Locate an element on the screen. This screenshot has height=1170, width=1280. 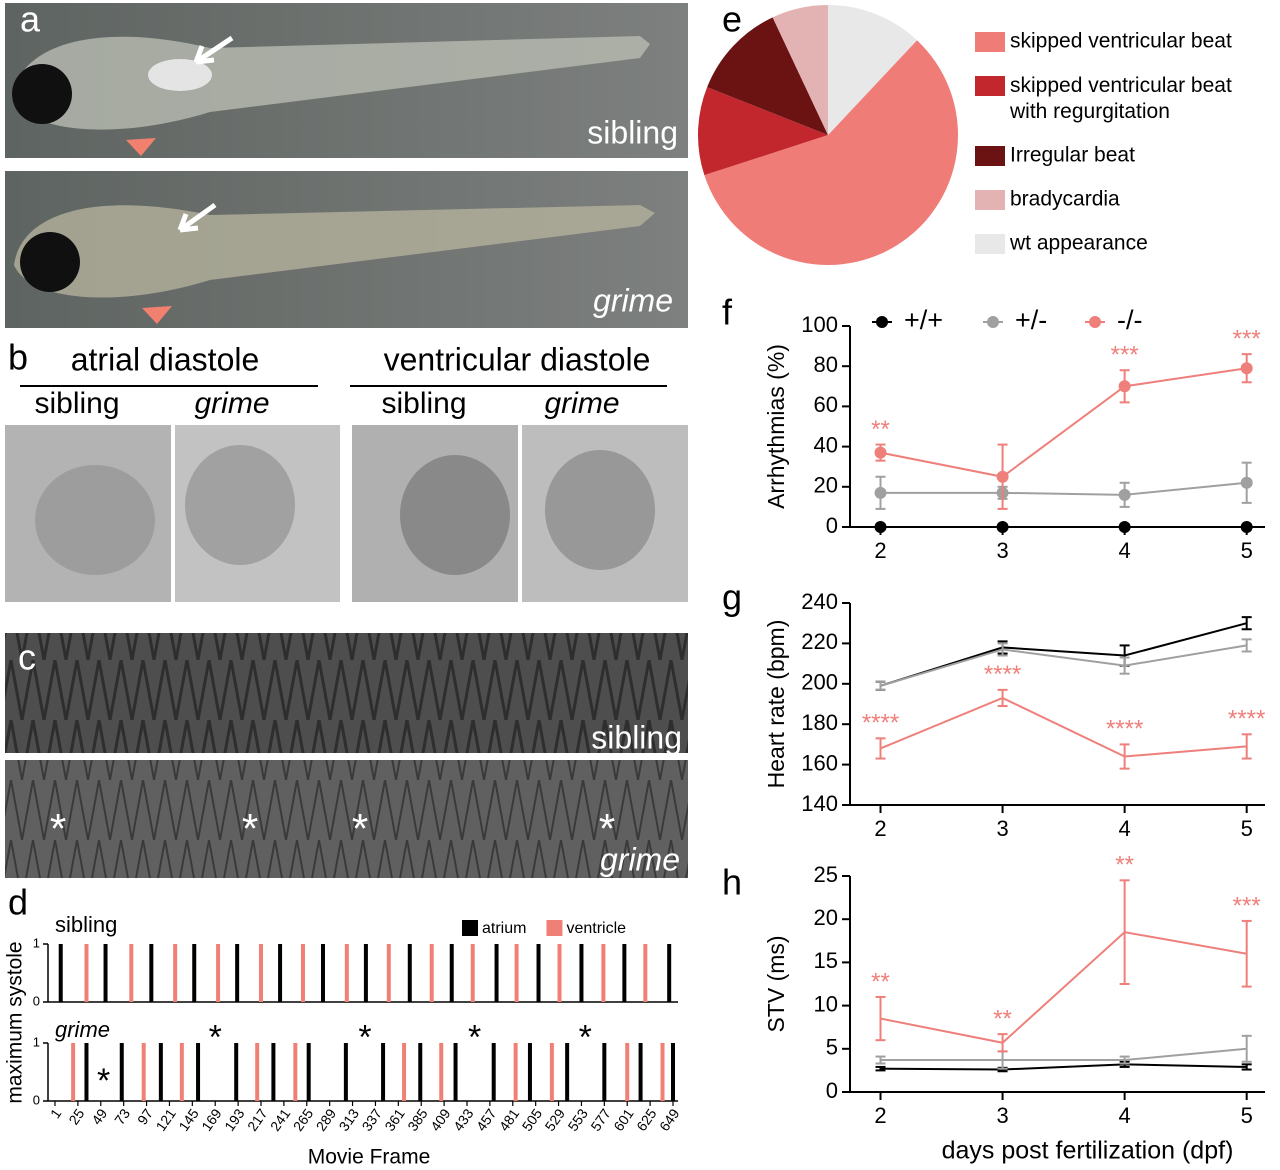
x-tick-label: 577 is located at coordinates (600, 1119).